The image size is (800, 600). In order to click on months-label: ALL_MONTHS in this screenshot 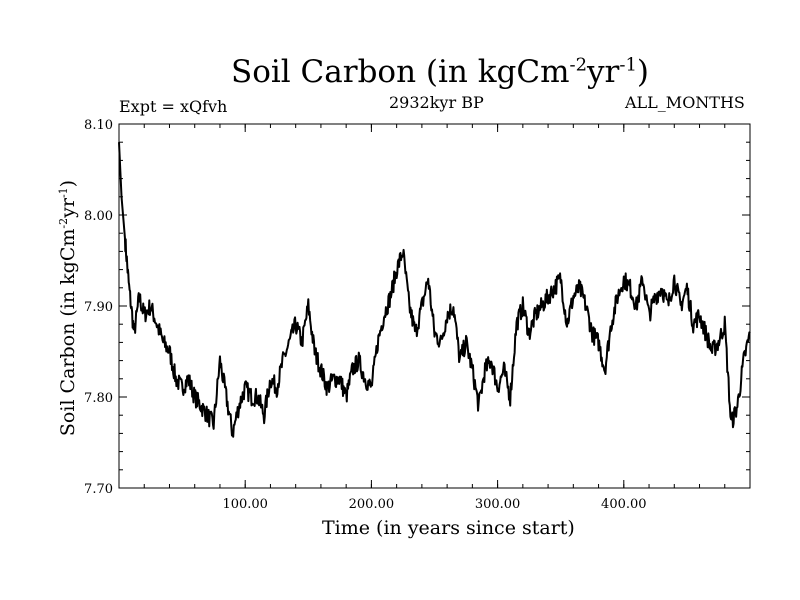, I will do `click(685, 102)`.